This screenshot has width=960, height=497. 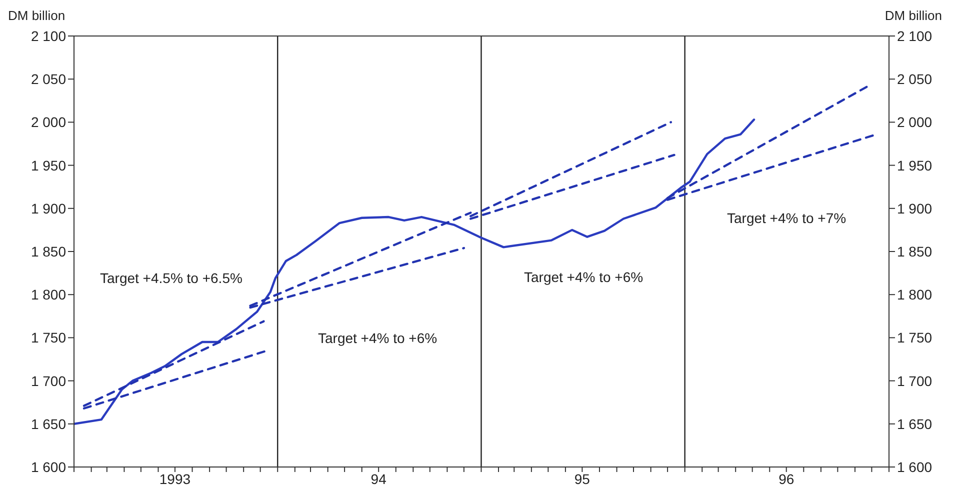 I want to click on y-tick-label: 1 950, so click(x=48, y=165).